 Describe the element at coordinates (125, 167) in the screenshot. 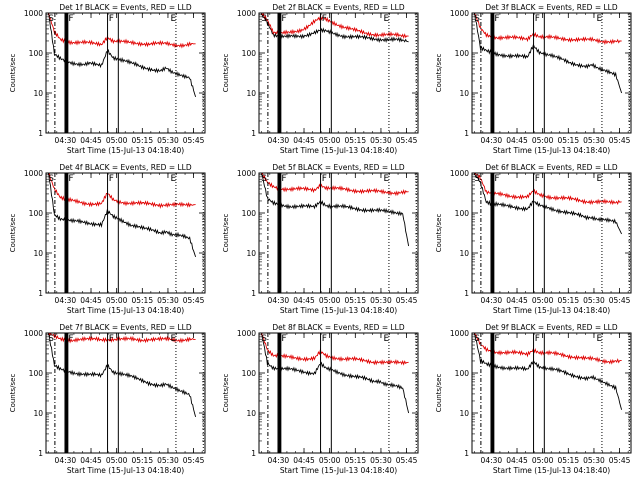

I see `chart-title: Det 4f BLACK = Events, RED = LLD` at that location.